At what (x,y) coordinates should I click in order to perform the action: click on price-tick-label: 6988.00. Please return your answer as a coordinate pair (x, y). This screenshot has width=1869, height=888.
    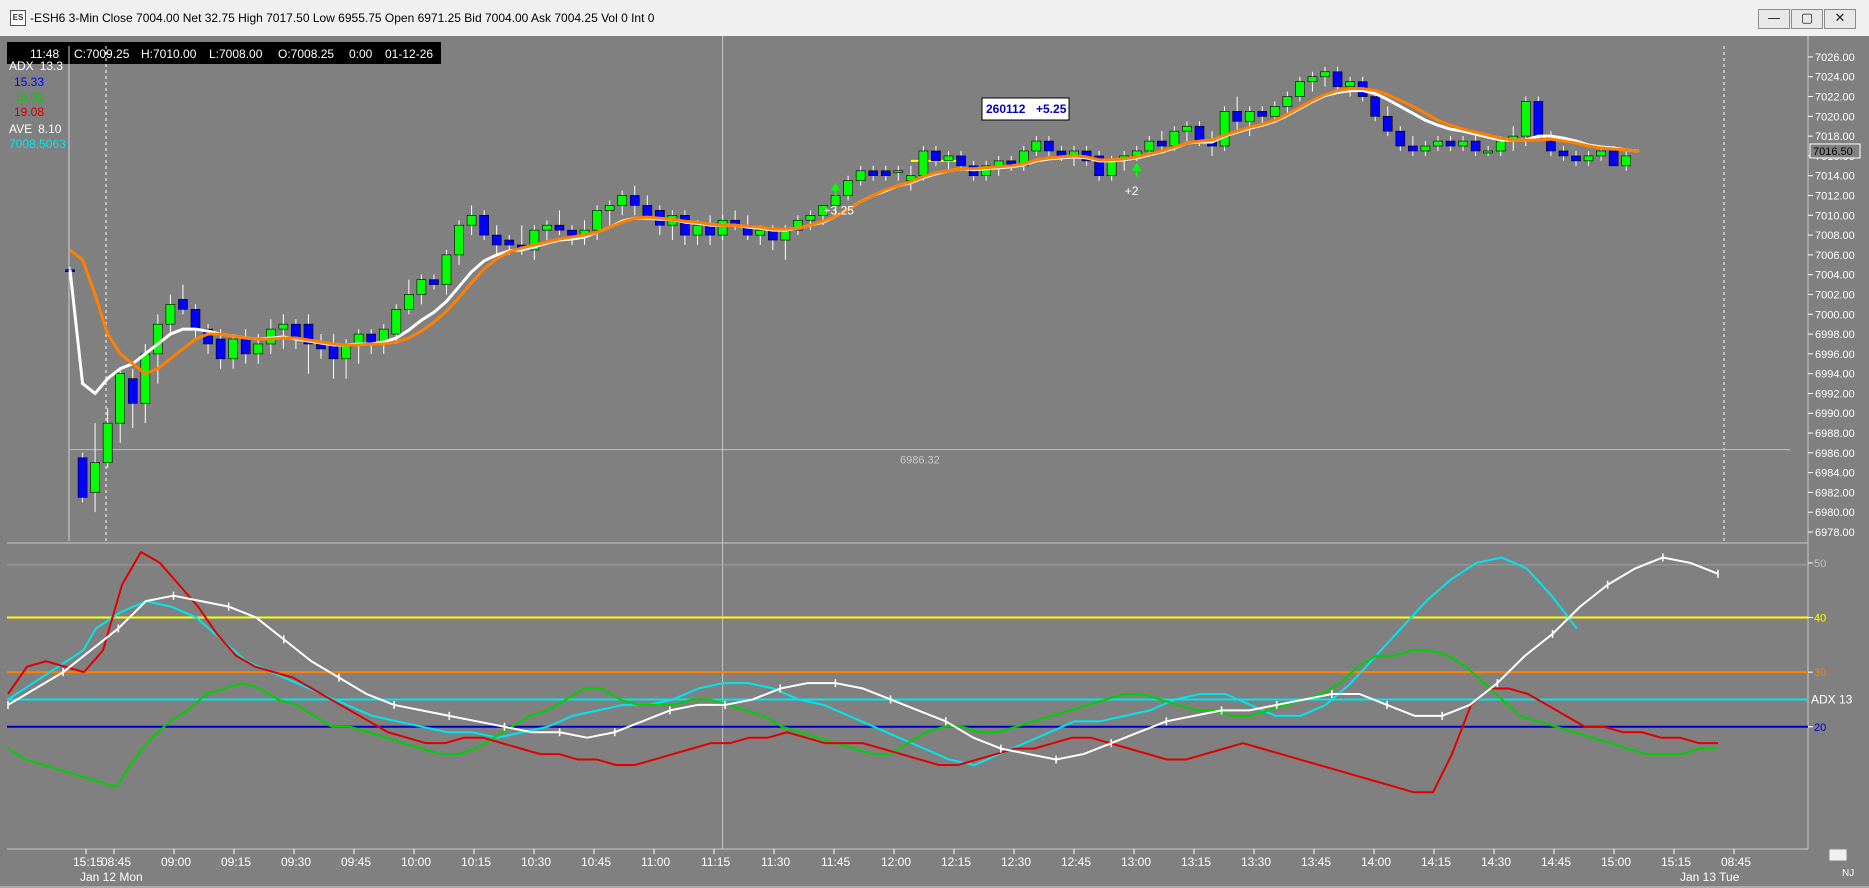
    Looking at the image, I should click on (1835, 434).